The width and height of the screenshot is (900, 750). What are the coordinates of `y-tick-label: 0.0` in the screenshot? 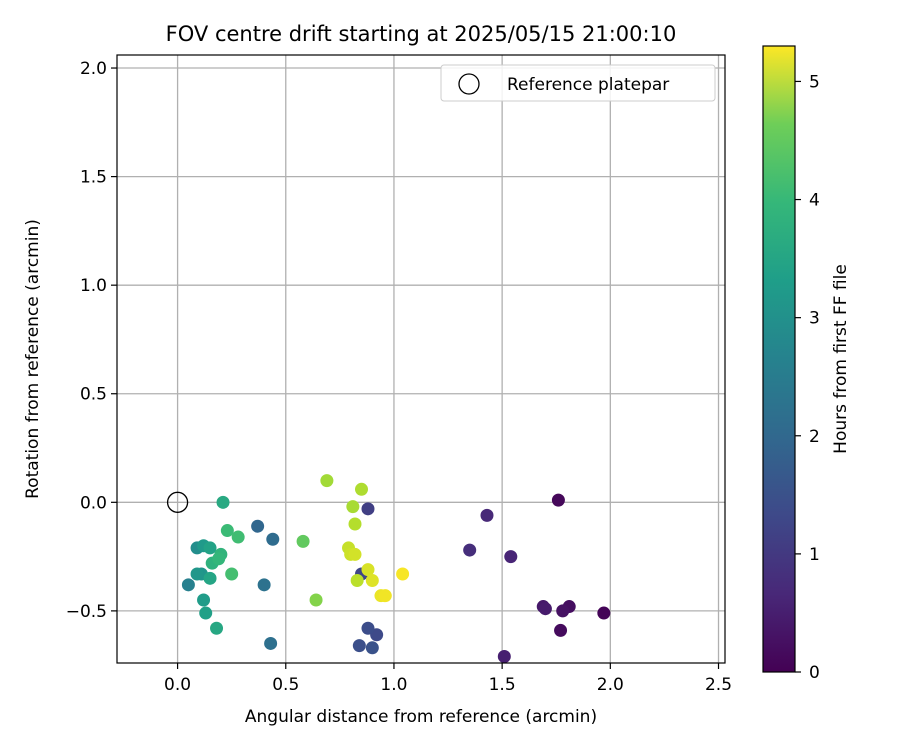 It's located at (93, 503).